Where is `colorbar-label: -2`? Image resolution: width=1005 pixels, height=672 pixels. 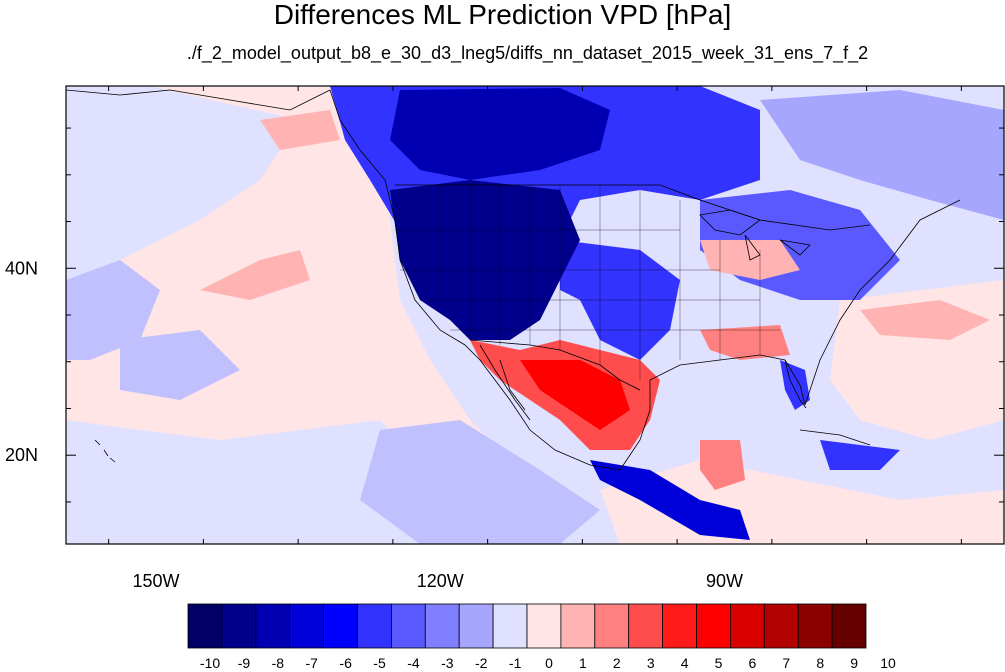 colorbar-label: -2 is located at coordinates (481, 663).